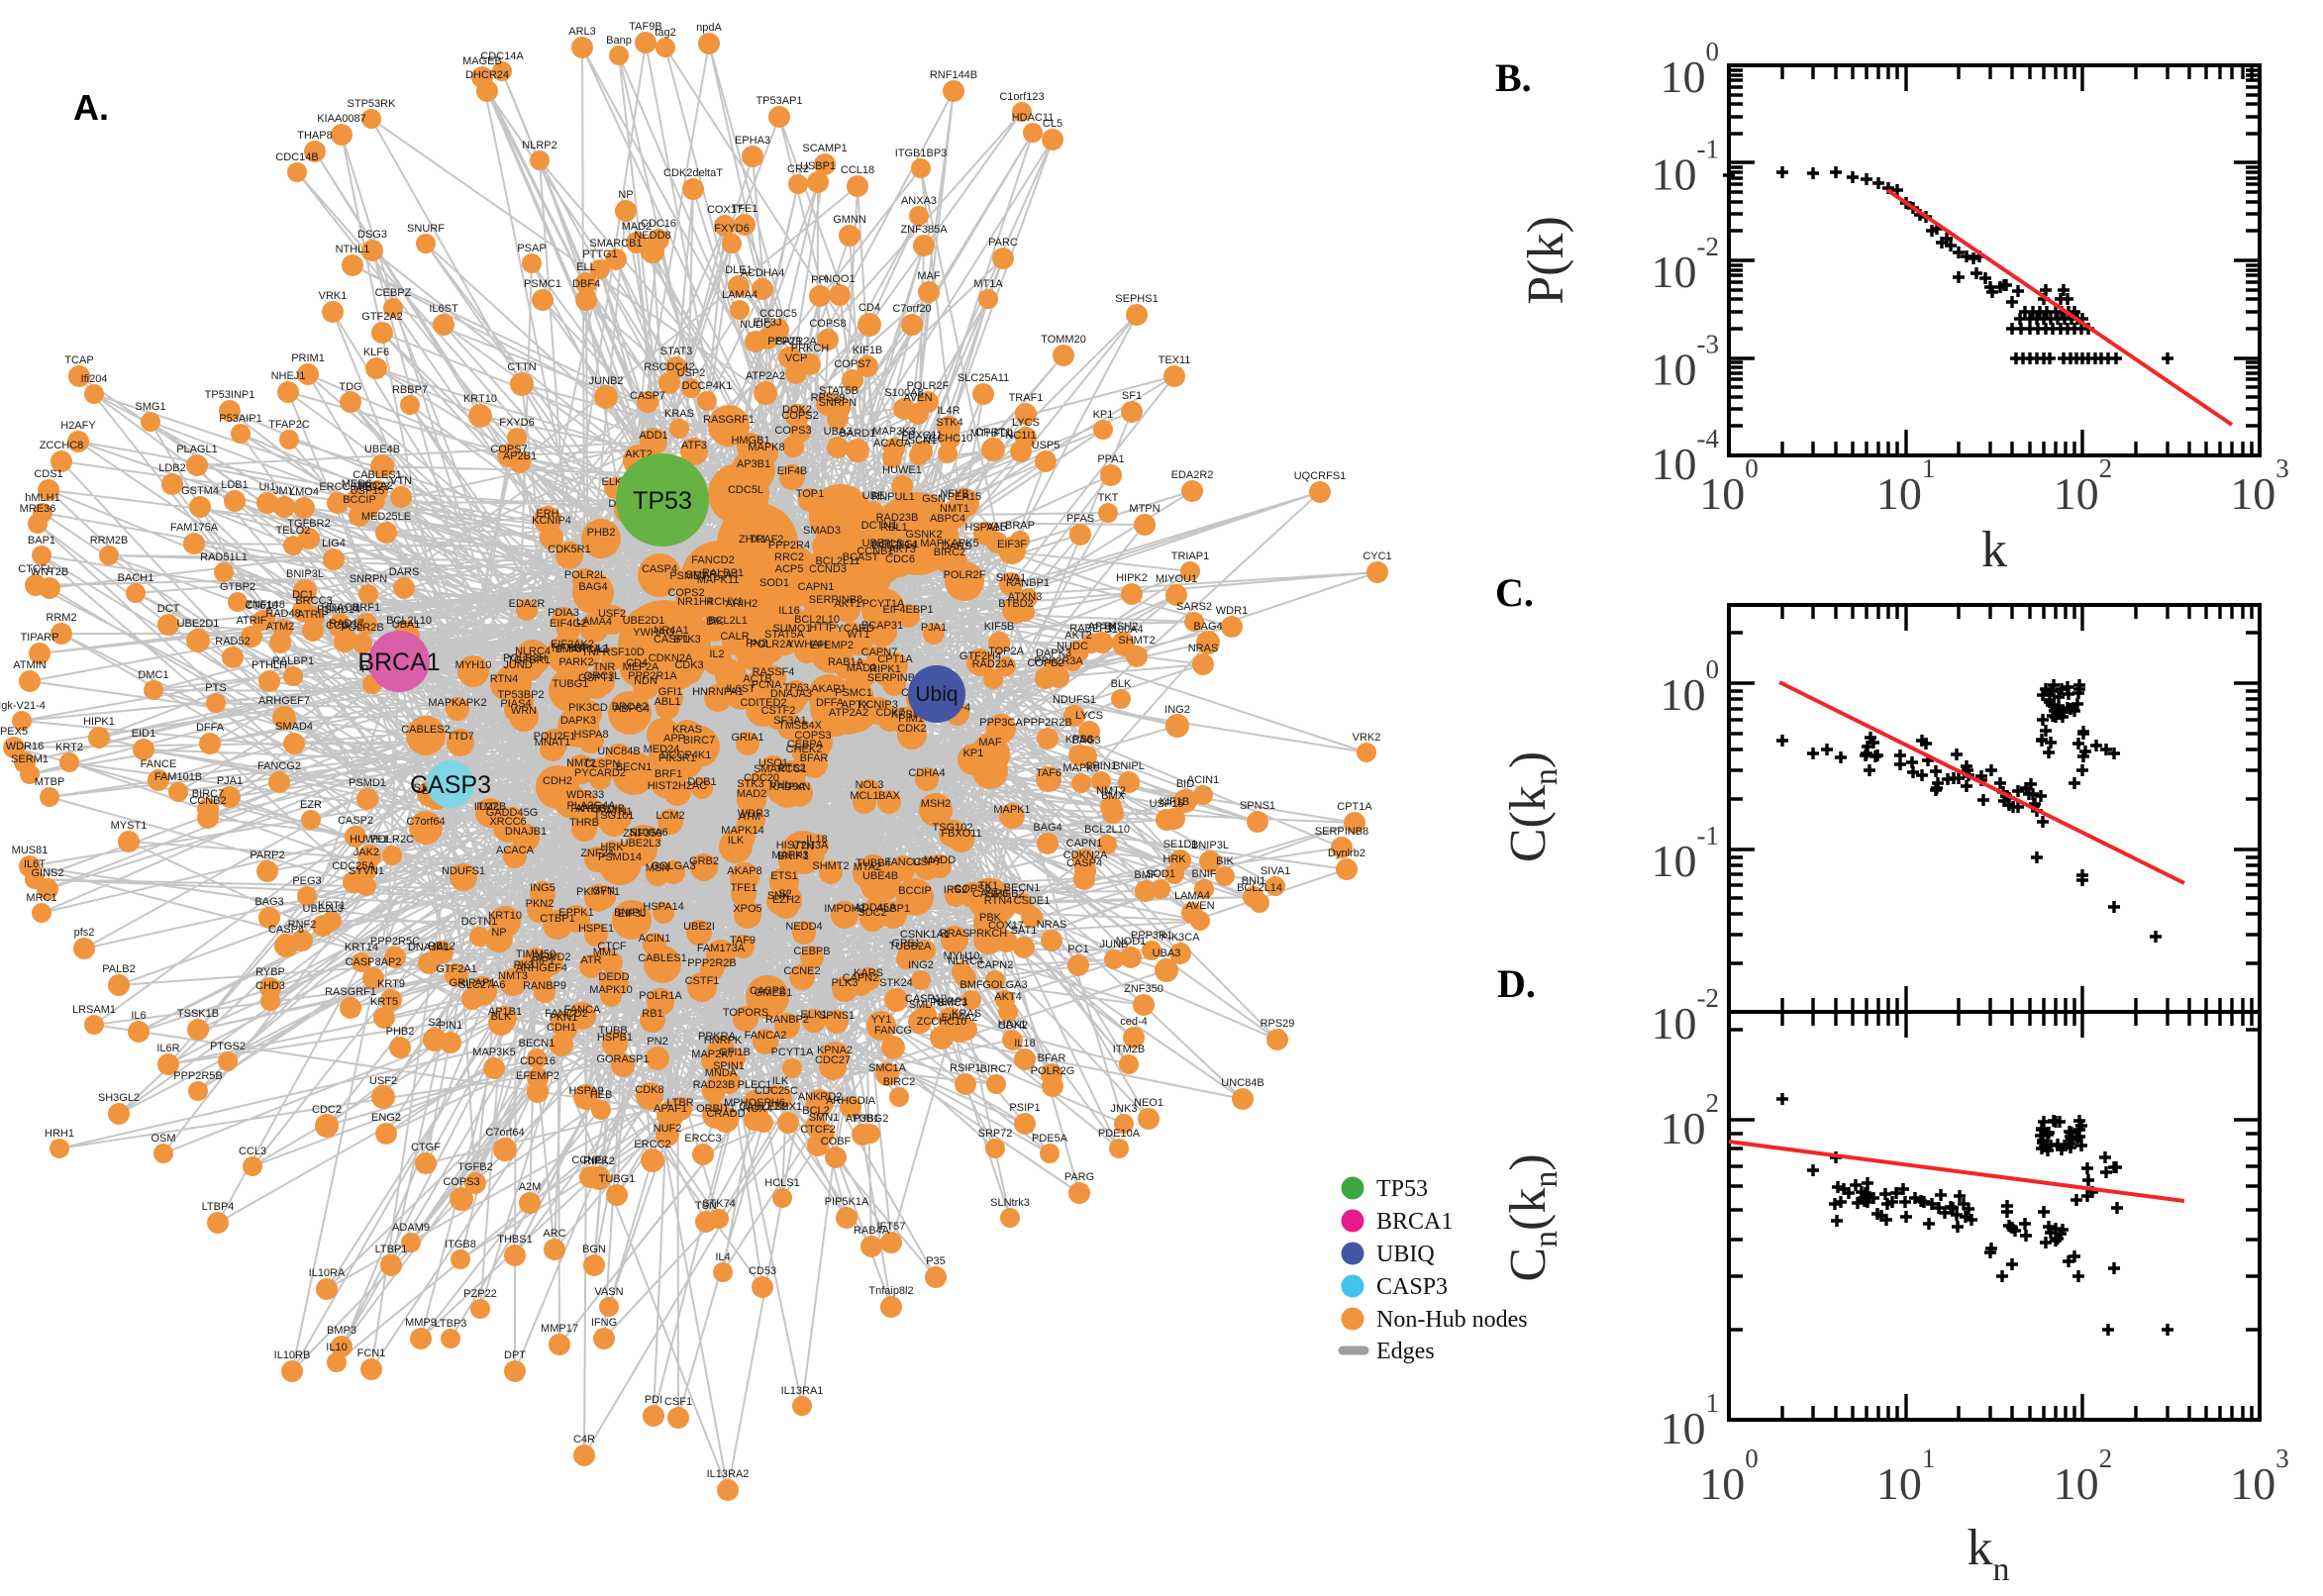 The height and width of the screenshot is (1596, 2323). What do you see at coordinates (668, 774) in the screenshot?
I see `svg-text: BRF1` at bounding box center [668, 774].